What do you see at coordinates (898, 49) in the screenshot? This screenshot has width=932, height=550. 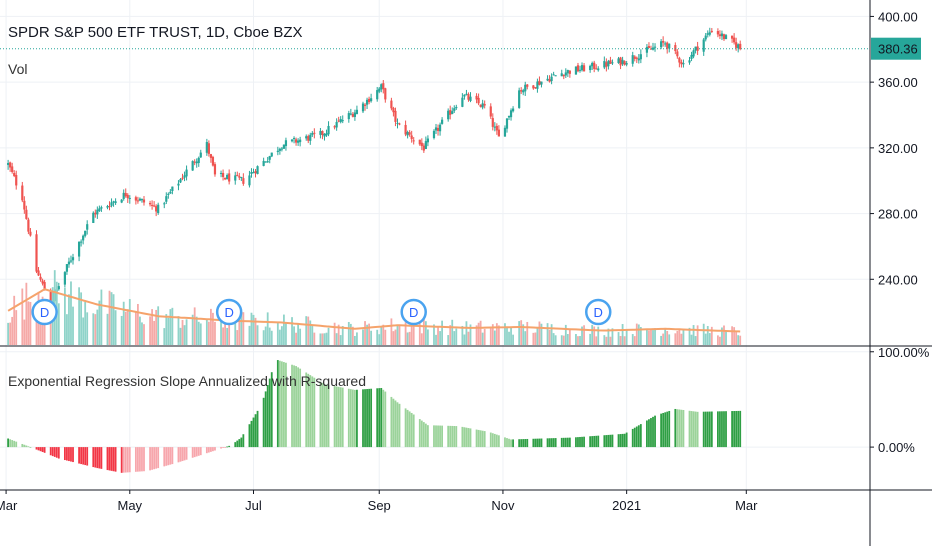 I see `last-price-label: 380.36` at bounding box center [898, 49].